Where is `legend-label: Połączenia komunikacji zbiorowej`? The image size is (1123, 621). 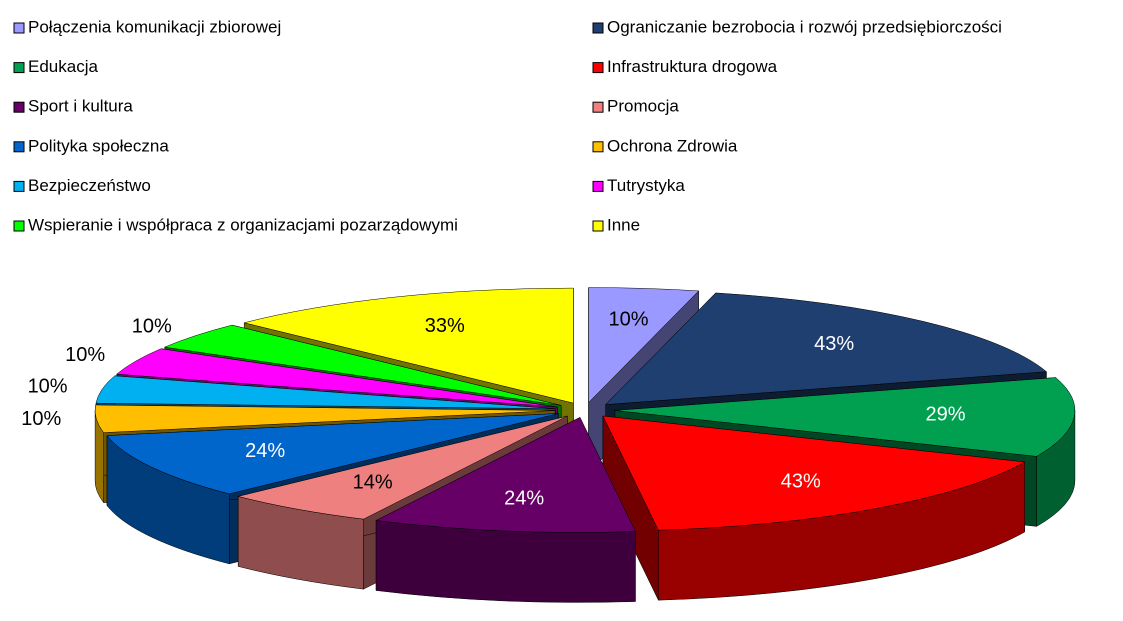
legend-label: Połączenia komunikacji zbiorowej is located at coordinates (154, 26).